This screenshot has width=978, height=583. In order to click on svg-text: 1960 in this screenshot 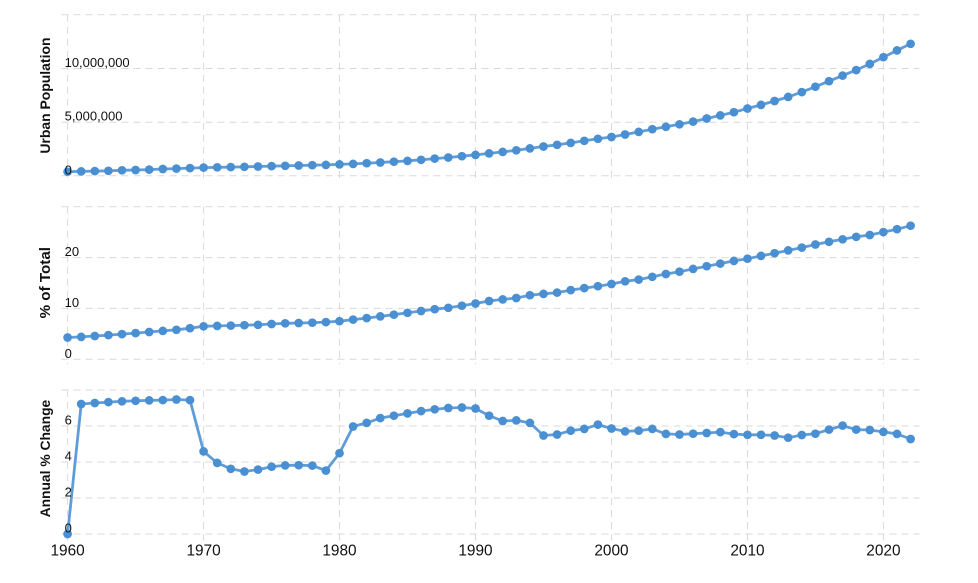, I will do `click(67, 550)`.